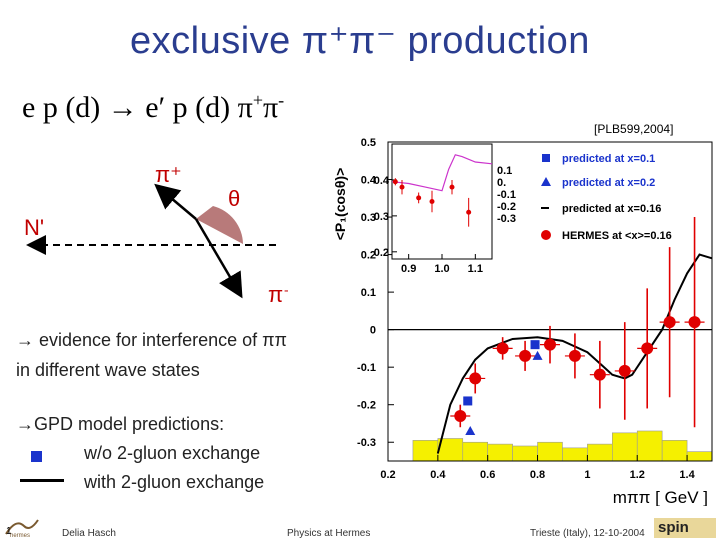 This screenshot has width=720, height=543. What do you see at coordinates (366, 443) in the screenshot?
I see `y-tick-label: -0.3` at bounding box center [366, 443].